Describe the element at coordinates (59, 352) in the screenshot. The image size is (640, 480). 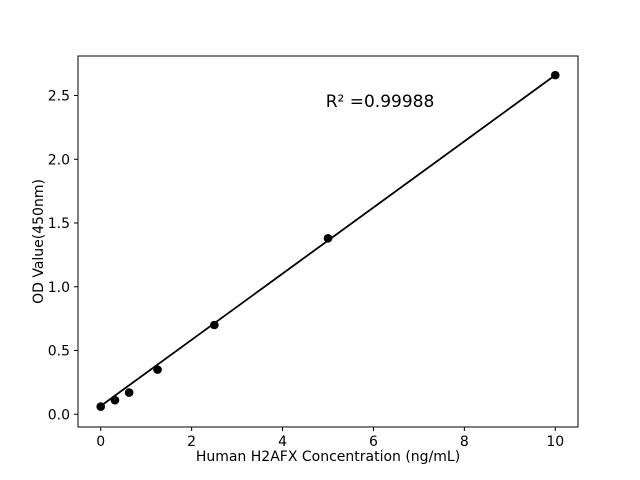
I see `y-tick-label: 0.5` at that location.